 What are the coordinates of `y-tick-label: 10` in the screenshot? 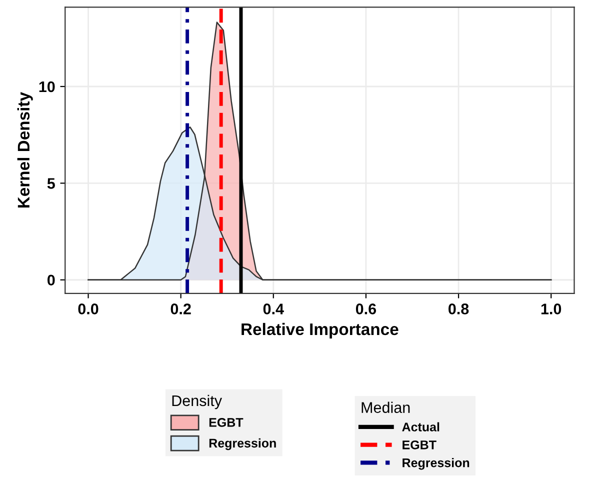 It's located at (47, 86).